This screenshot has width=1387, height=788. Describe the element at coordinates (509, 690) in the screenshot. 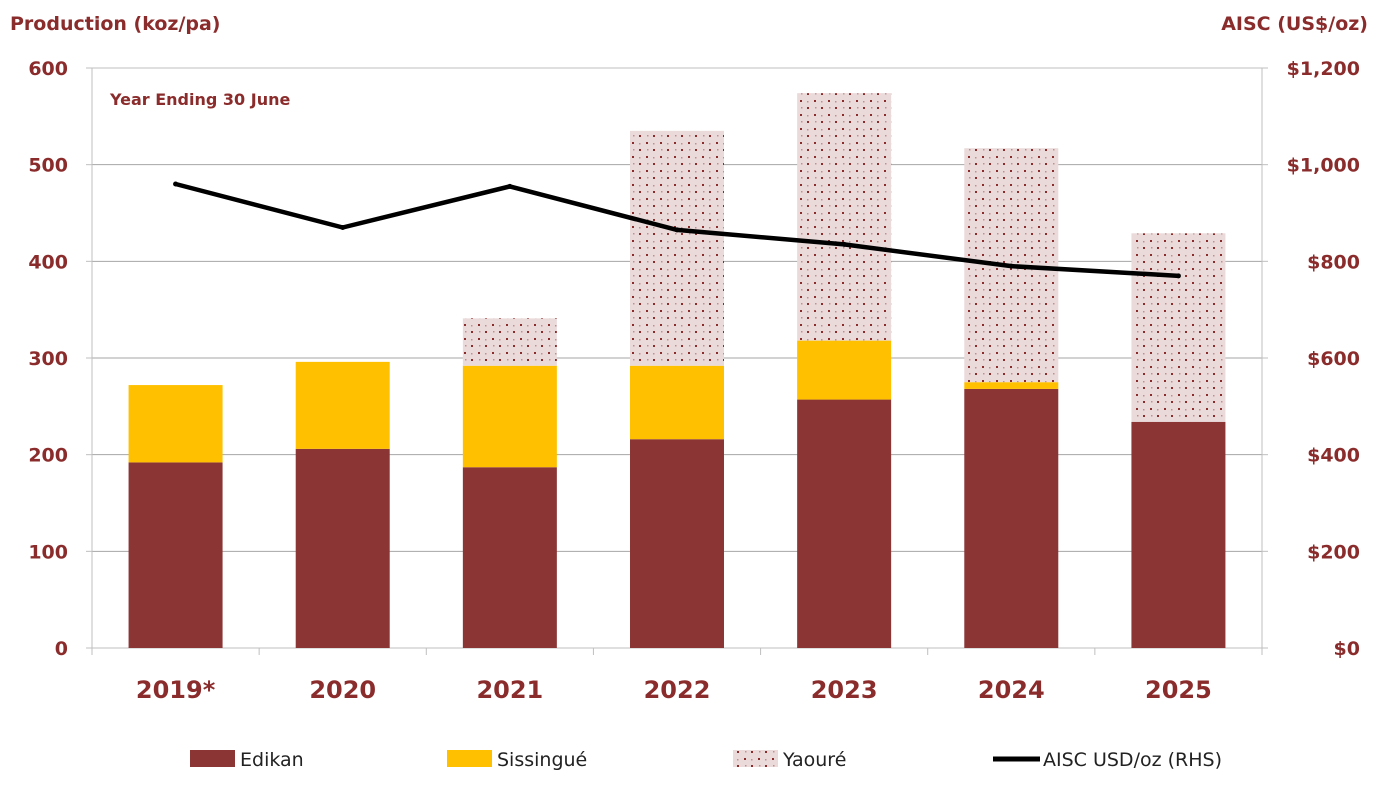

I see `category-label: 2021` at that location.